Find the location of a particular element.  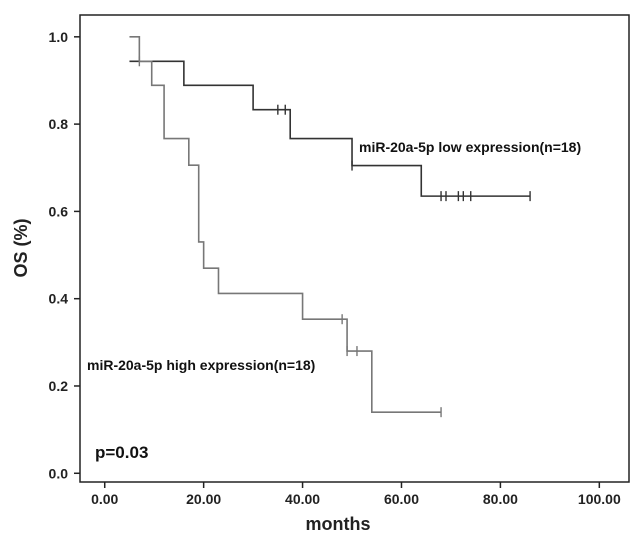

ann-high-expression: miR-20a-5p high expression(n=18) is located at coordinates (201, 365).